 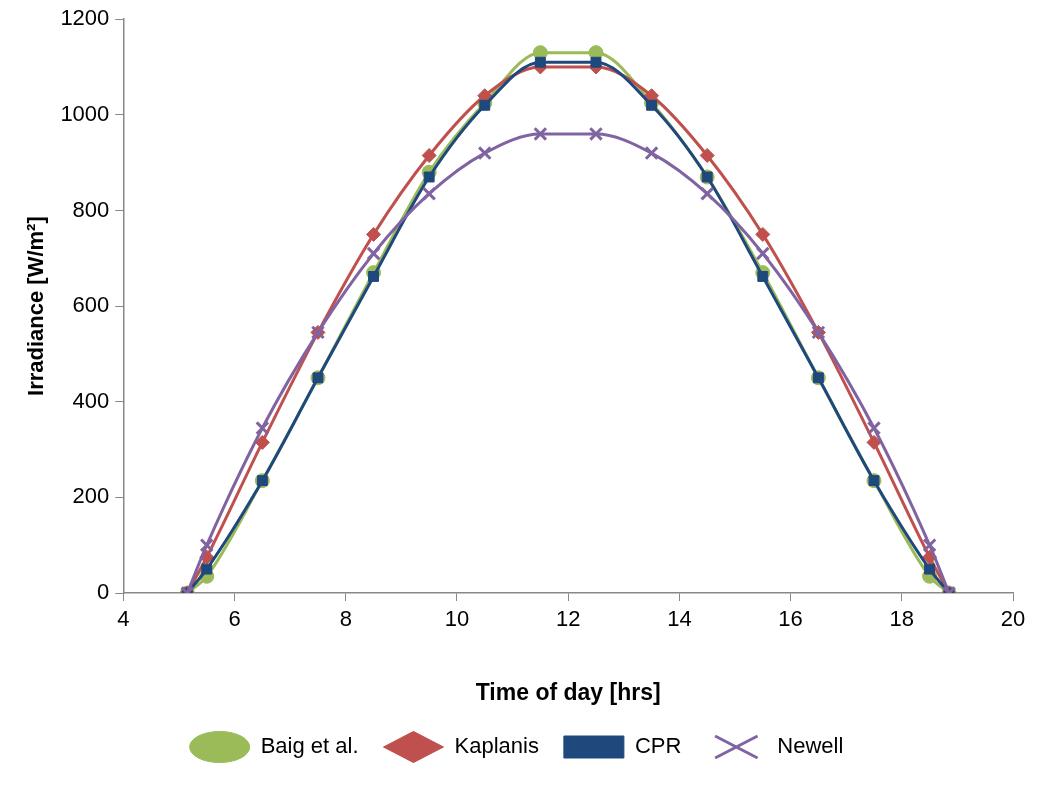 I want to click on x-tick-label: 16, so click(x=790, y=619).